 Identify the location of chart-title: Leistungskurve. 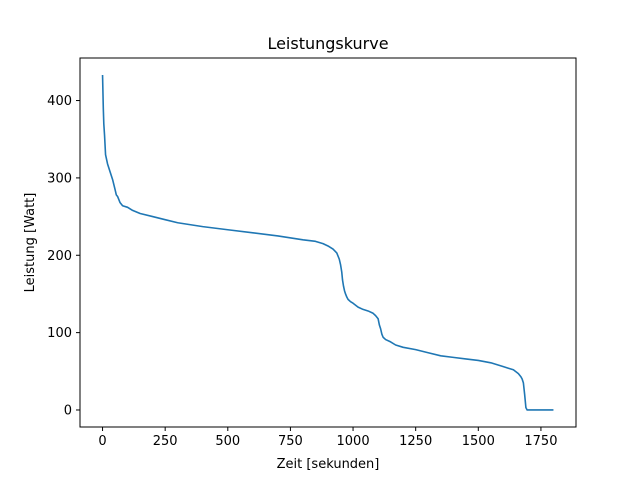
(327, 43).